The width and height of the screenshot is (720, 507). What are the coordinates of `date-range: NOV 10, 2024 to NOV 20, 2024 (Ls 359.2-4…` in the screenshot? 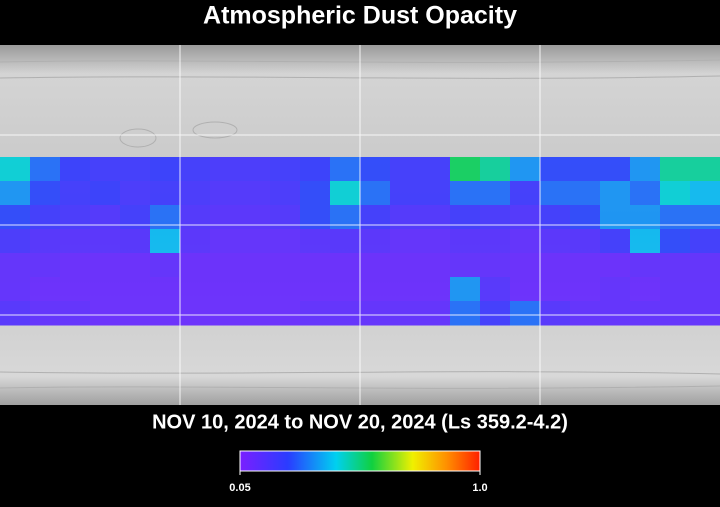 It's located at (360, 422).